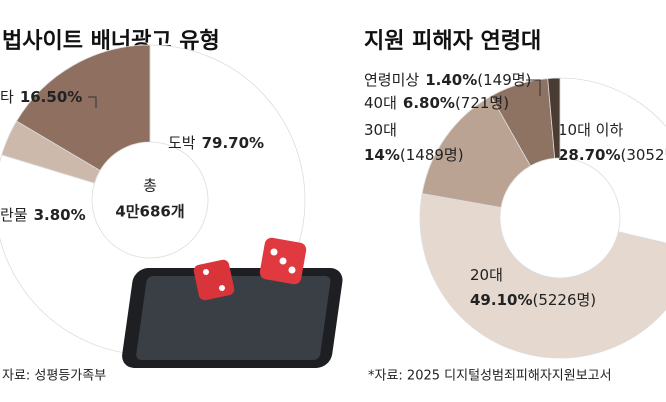 This screenshot has width=666, height=402. I want to click on segment-label: 란물 3.80%, so click(43, 215).